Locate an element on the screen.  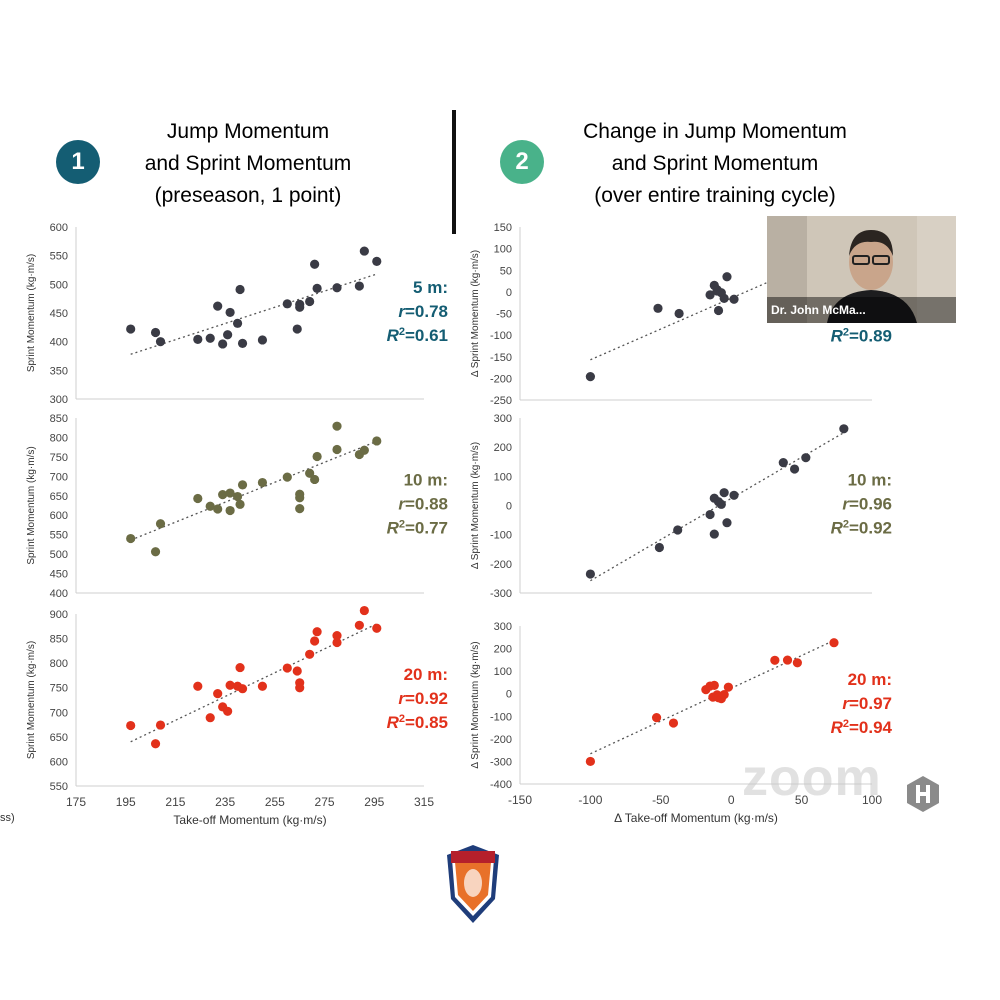
right-heading-line-3: (over entire training cycle) is located at coordinates (715, 195).